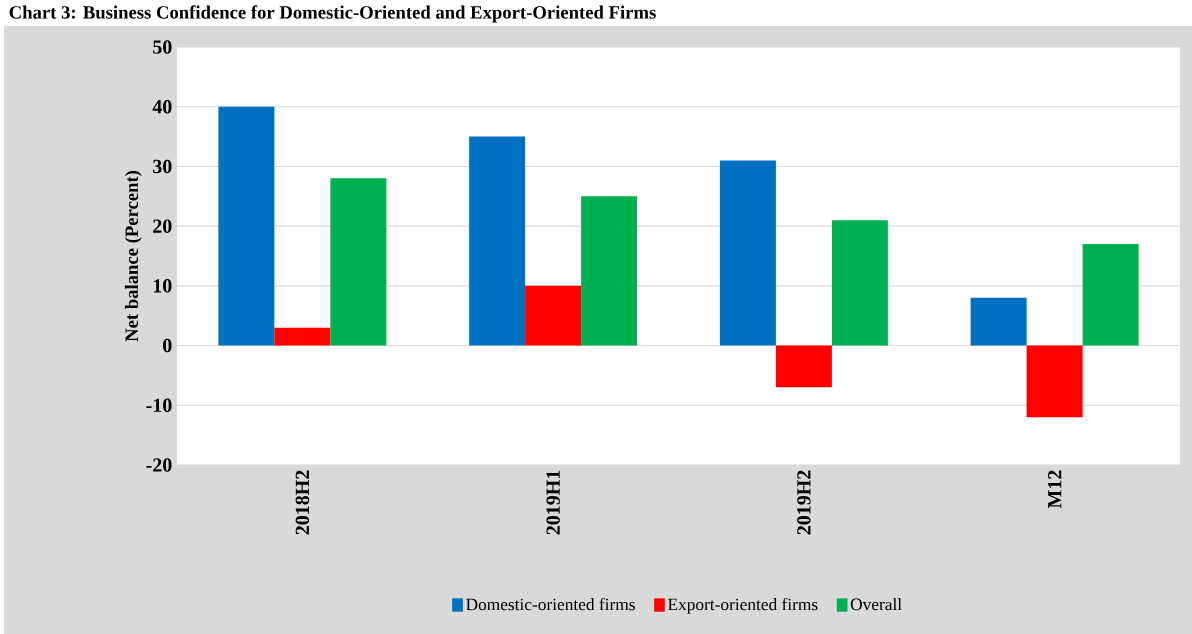 Image resolution: width=1192 pixels, height=634 pixels. What do you see at coordinates (553, 502) in the screenshot?
I see `x-tick-label: 2019H1` at bounding box center [553, 502].